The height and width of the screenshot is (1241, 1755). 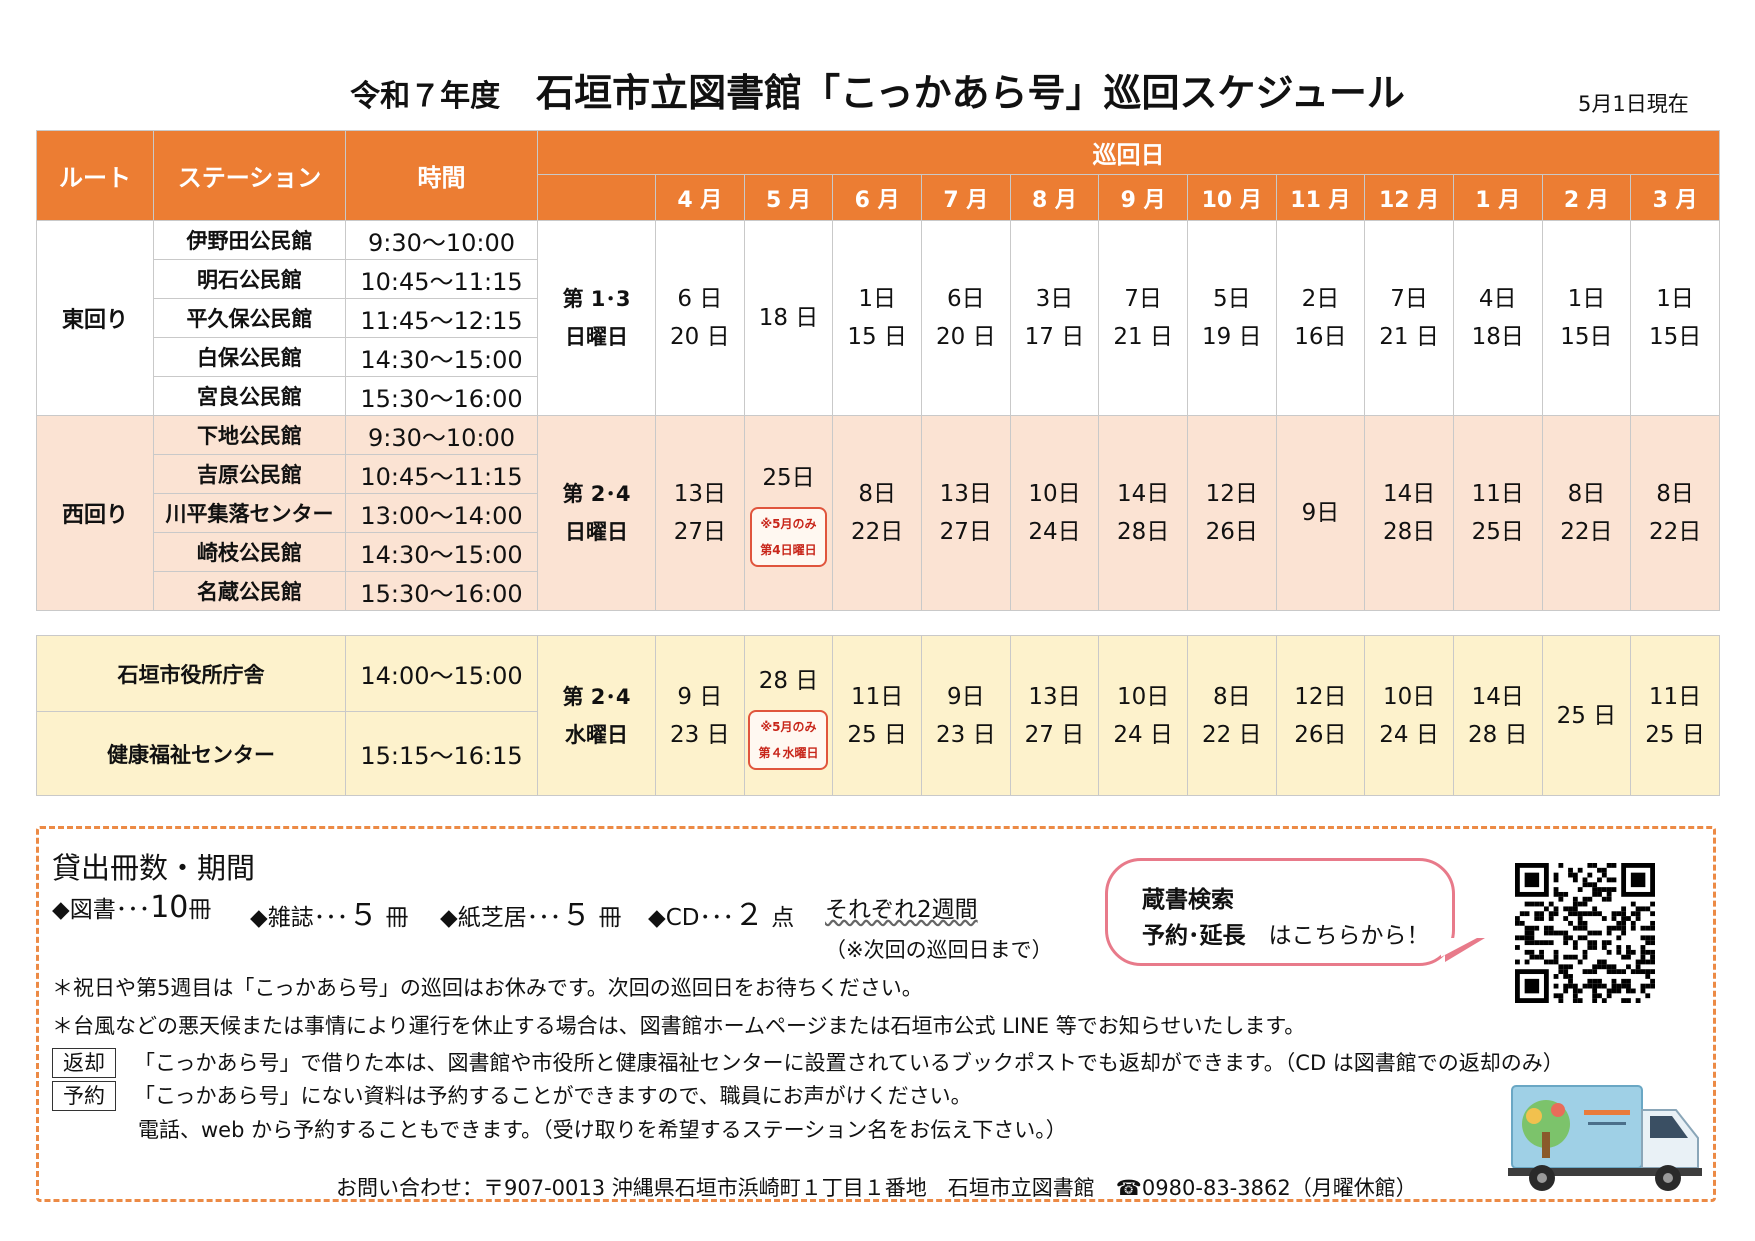 I want to click on visit-dates: 9 日 23 日, so click(x=700, y=715).